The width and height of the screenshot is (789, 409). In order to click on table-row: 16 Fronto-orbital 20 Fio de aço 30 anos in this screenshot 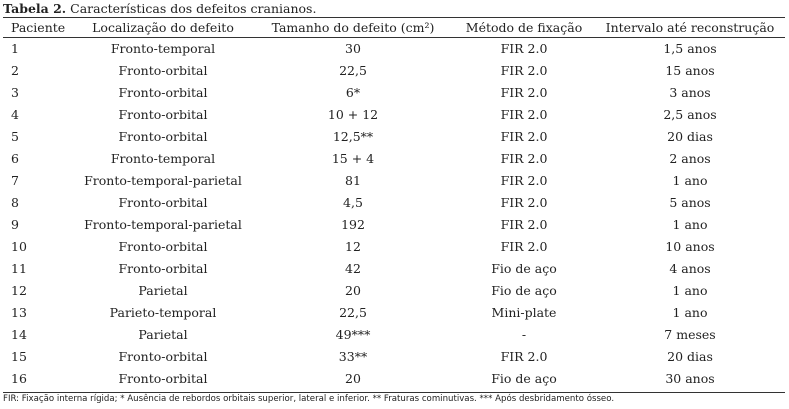, I will do `click(394, 378)`.